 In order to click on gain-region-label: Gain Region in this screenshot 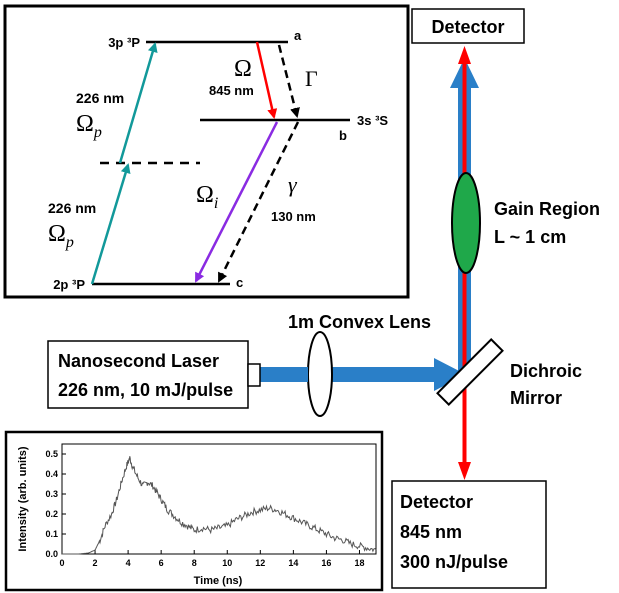, I will do `click(547, 209)`.